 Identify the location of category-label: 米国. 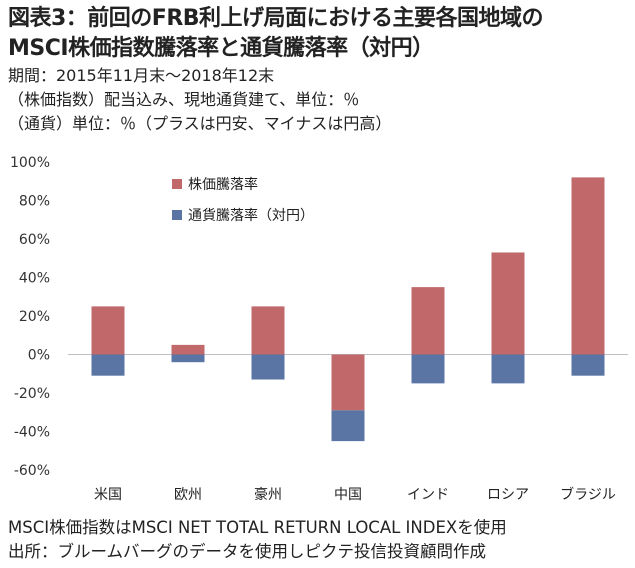
(108, 495).